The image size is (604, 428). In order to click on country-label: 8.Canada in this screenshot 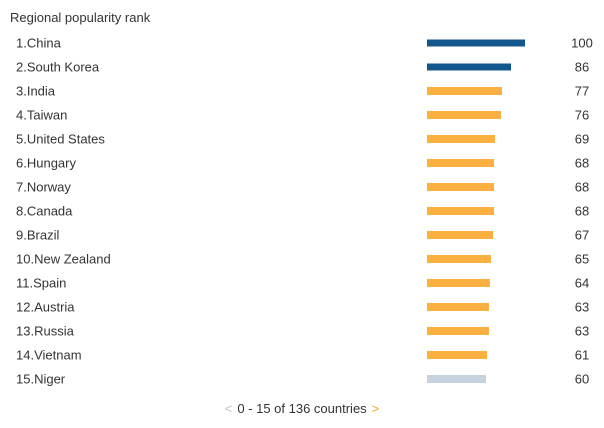, I will do `click(44, 211)`.